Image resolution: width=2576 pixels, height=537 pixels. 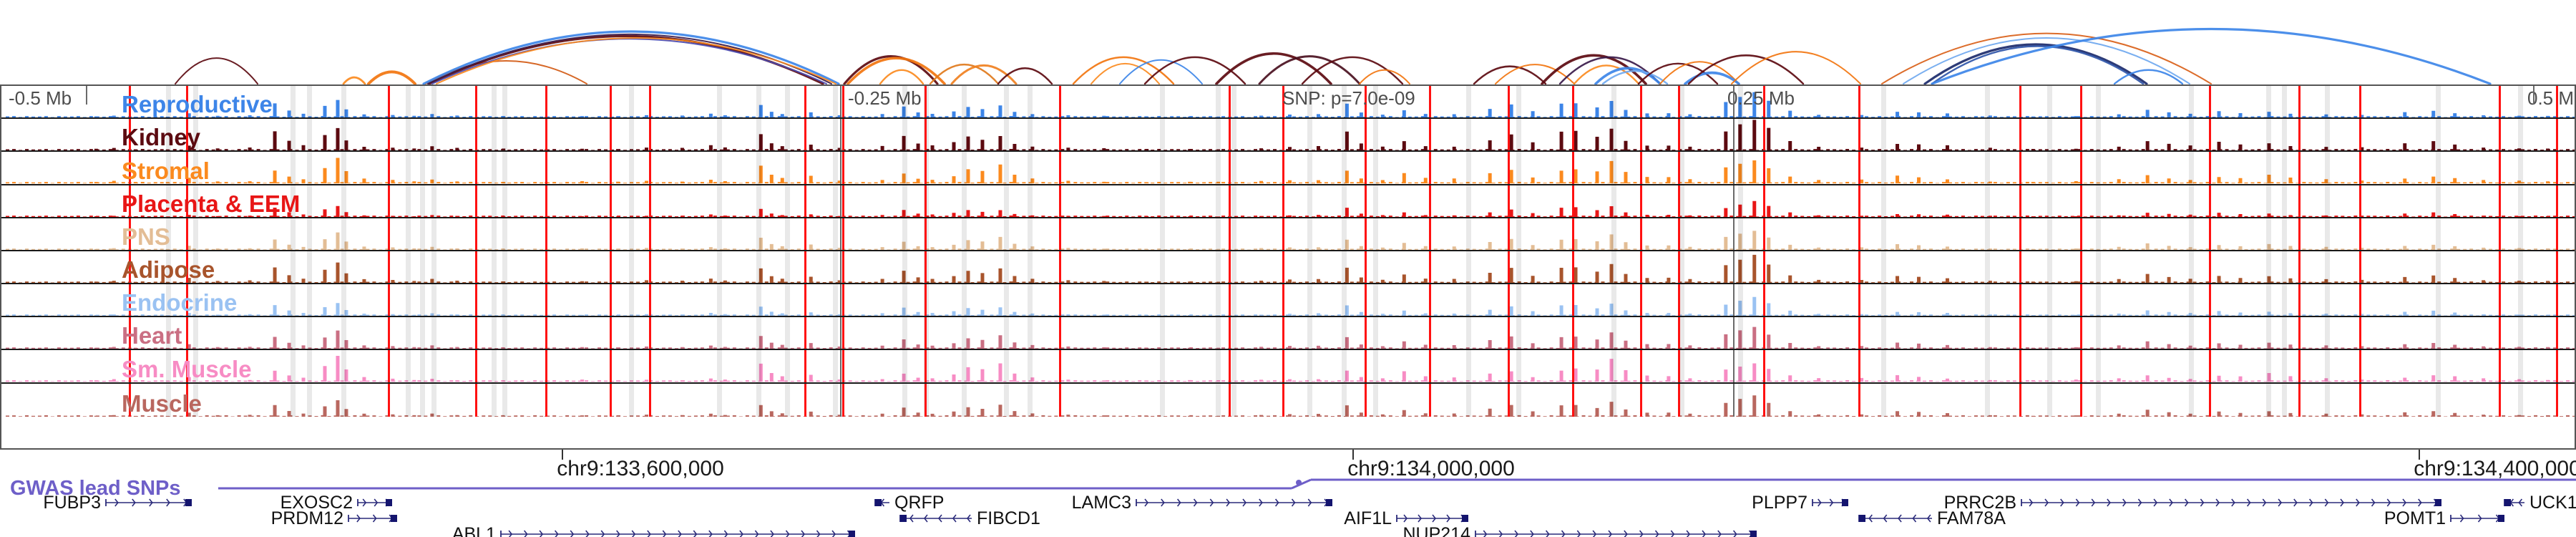 I want to click on gene-POMT1: POMT1, so click(x=2444, y=518).